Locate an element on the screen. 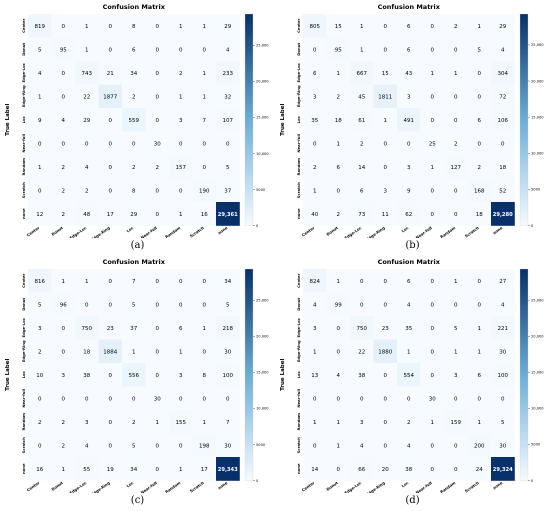 The image size is (550, 511). x-tick-label-center: Center is located at coordinates (33, 231).